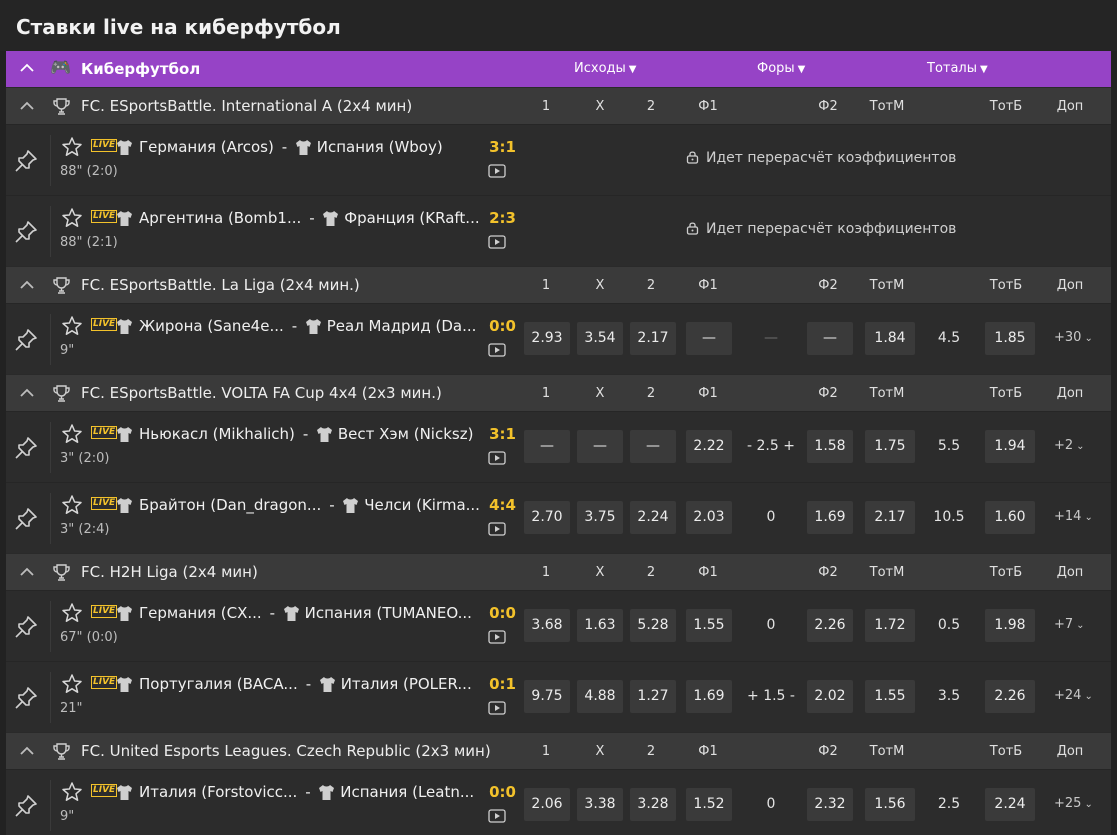 This screenshot has width=1117, height=835. What do you see at coordinates (547, 696) in the screenshot?
I see `odd-w1: 9.75` at bounding box center [547, 696].